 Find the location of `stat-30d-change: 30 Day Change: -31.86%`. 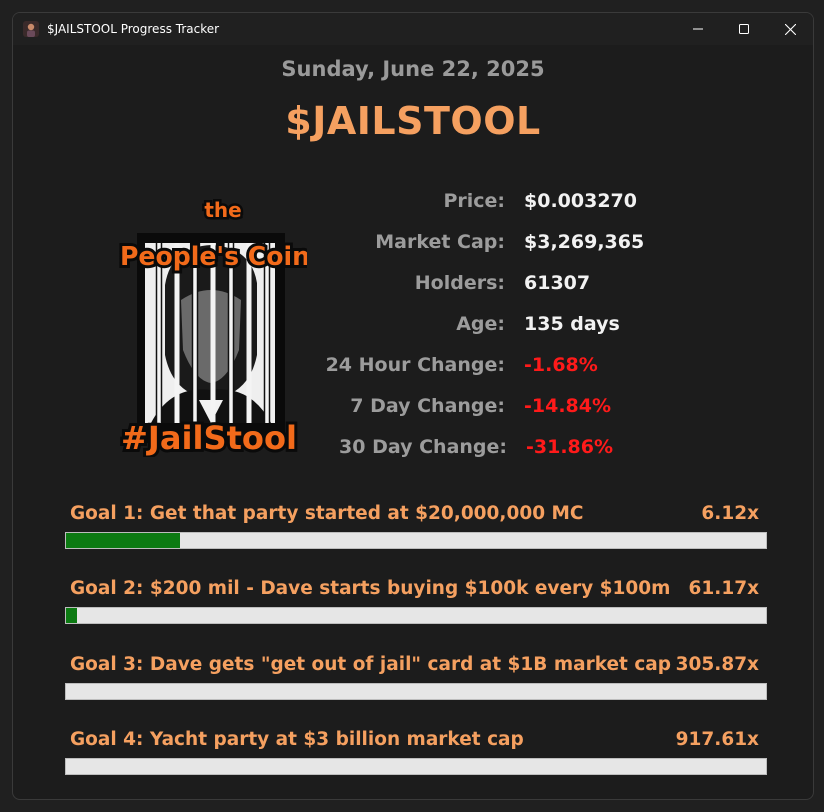

stat-30d-change: 30 Day Change: -31.86% is located at coordinates (413, 451).